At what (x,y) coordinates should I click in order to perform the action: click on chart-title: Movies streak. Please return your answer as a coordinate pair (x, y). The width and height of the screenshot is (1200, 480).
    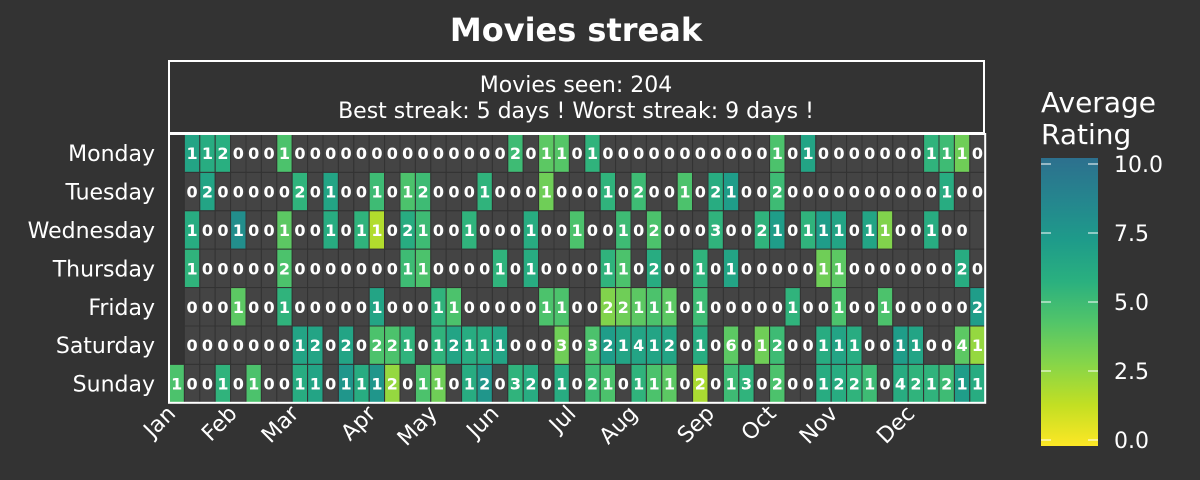
    Looking at the image, I should click on (576, 30).